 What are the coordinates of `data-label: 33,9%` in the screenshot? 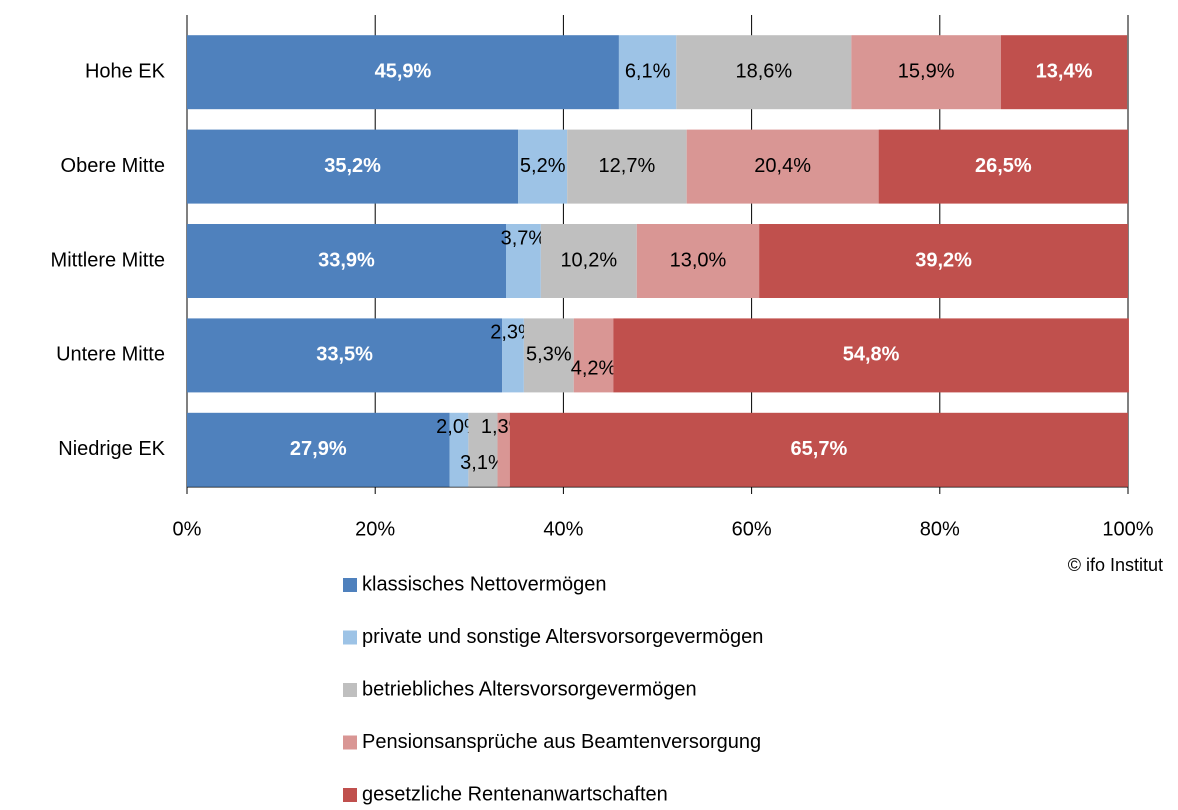 It's located at (346, 260).